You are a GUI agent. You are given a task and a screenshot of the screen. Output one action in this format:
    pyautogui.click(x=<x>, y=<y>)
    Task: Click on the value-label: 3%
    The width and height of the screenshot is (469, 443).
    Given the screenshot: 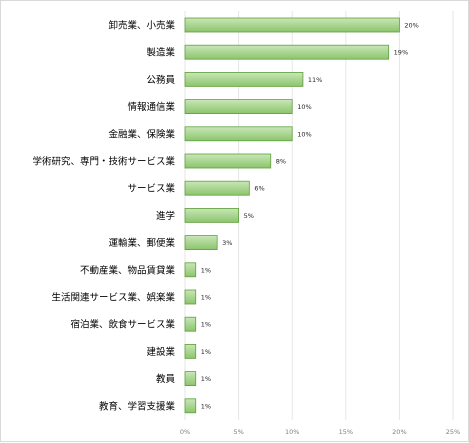 What is the action you would take?
    pyautogui.click(x=227, y=243)
    